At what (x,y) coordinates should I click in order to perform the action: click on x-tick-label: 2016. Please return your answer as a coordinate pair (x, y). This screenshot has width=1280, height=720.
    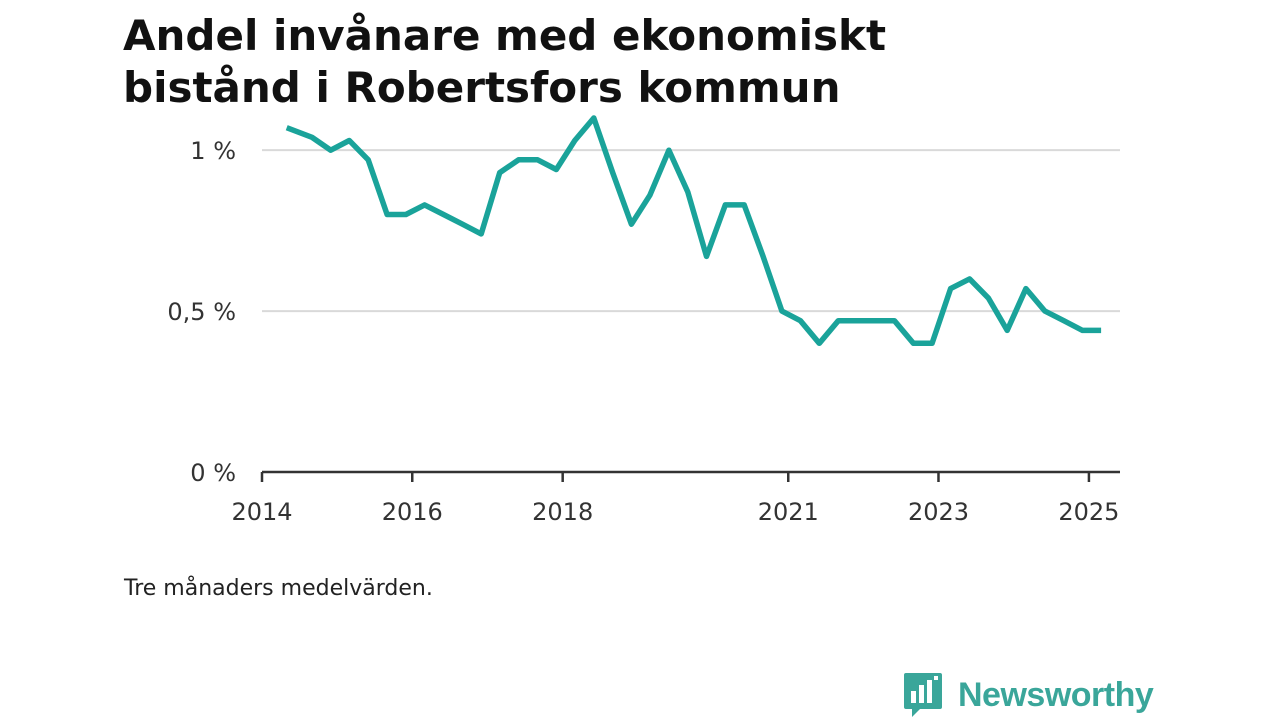
    Looking at the image, I should click on (412, 512).